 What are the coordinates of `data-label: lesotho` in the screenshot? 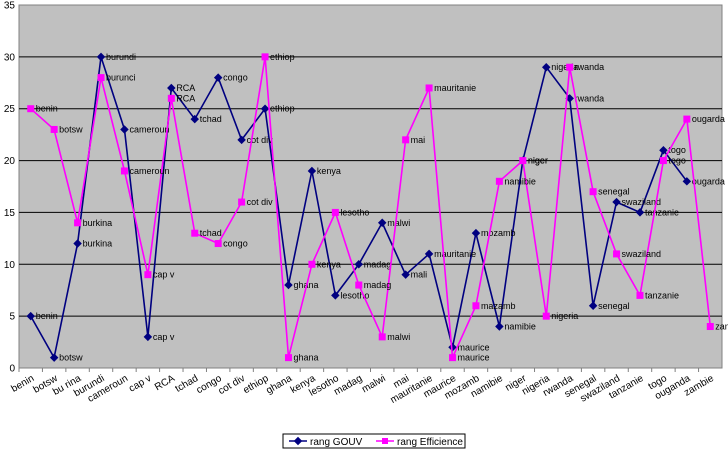 It's located at (354, 295).